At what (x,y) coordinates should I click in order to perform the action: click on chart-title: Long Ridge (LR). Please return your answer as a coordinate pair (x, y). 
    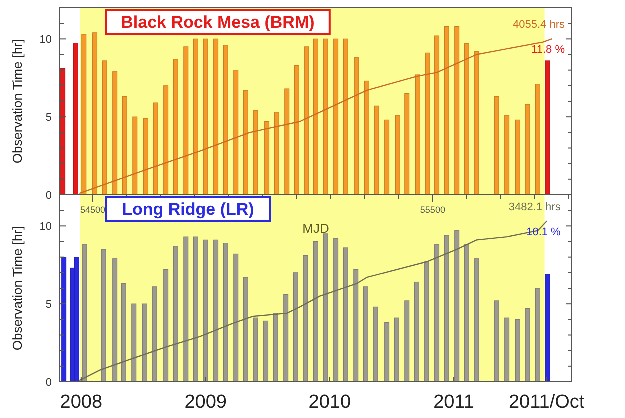
    Looking at the image, I should click on (188, 209).